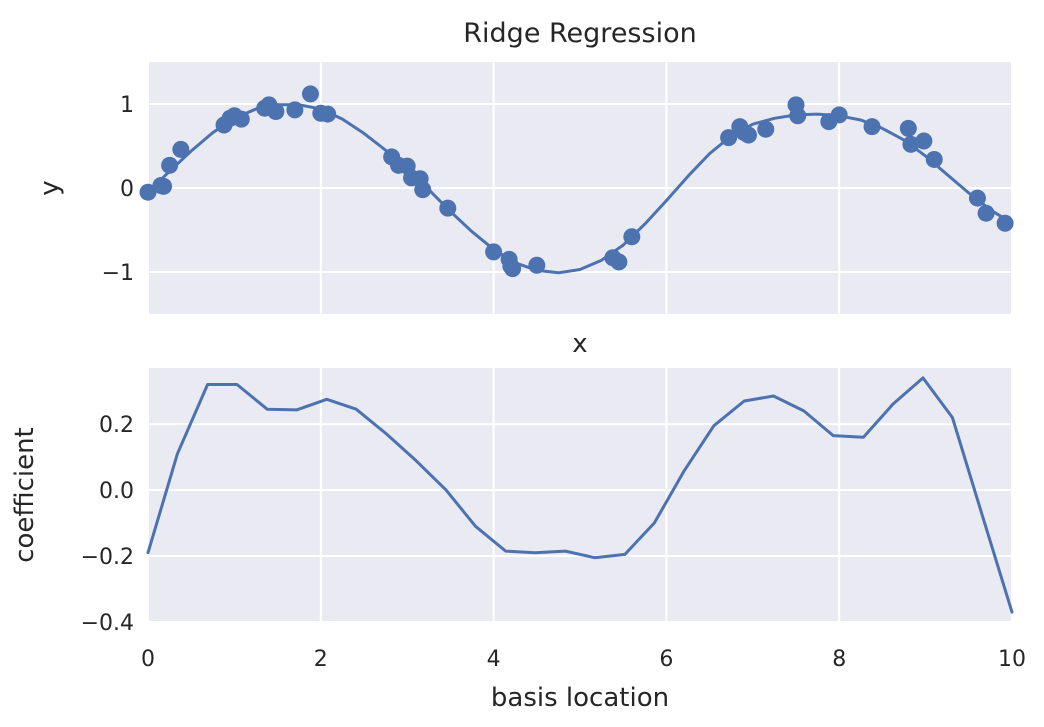 The width and height of the screenshot is (1044, 727). What do you see at coordinates (116, 491) in the screenshot?
I see `y-tick-label: 0.0` at bounding box center [116, 491].